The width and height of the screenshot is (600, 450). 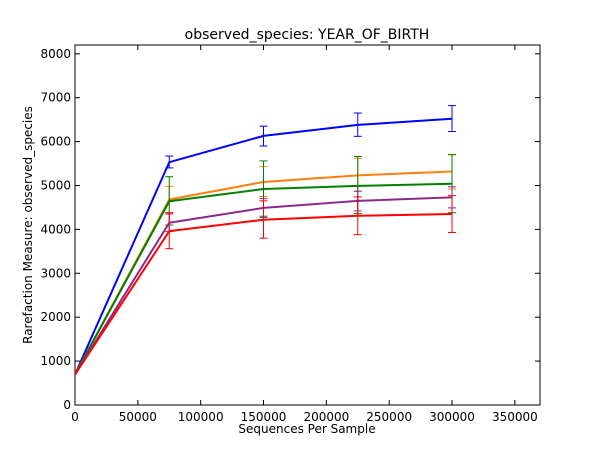 What do you see at coordinates (67, 405) in the screenshot?
I see `y-tick-label: 0` at bounding box center [67, 405].